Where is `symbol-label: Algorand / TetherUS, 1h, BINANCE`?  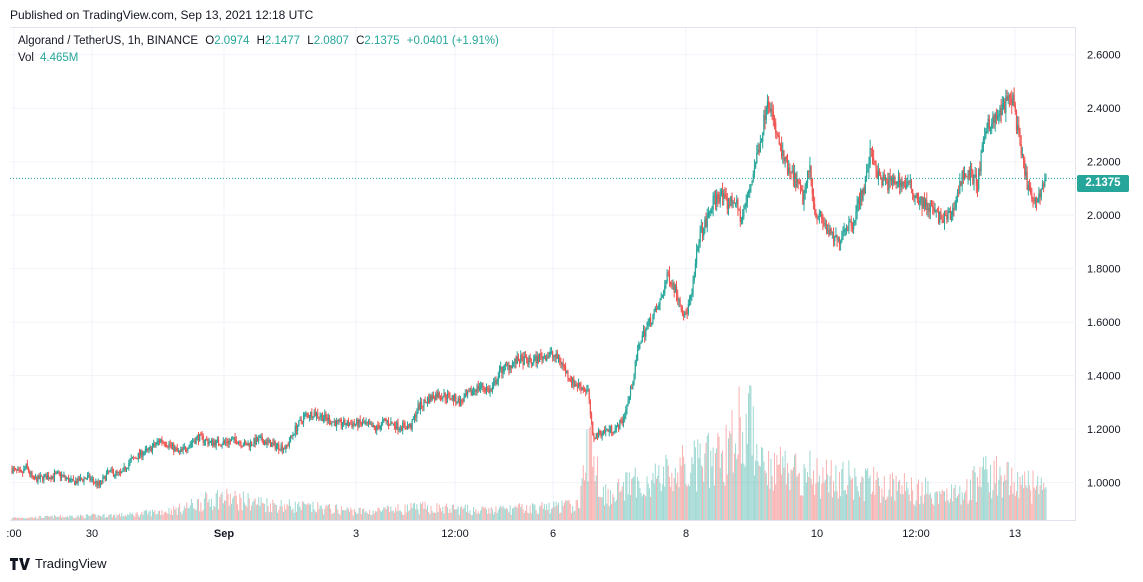 symbol-label: Algorand / TetherUS, 1h, BINANCE is located at coordinates (108, 41).